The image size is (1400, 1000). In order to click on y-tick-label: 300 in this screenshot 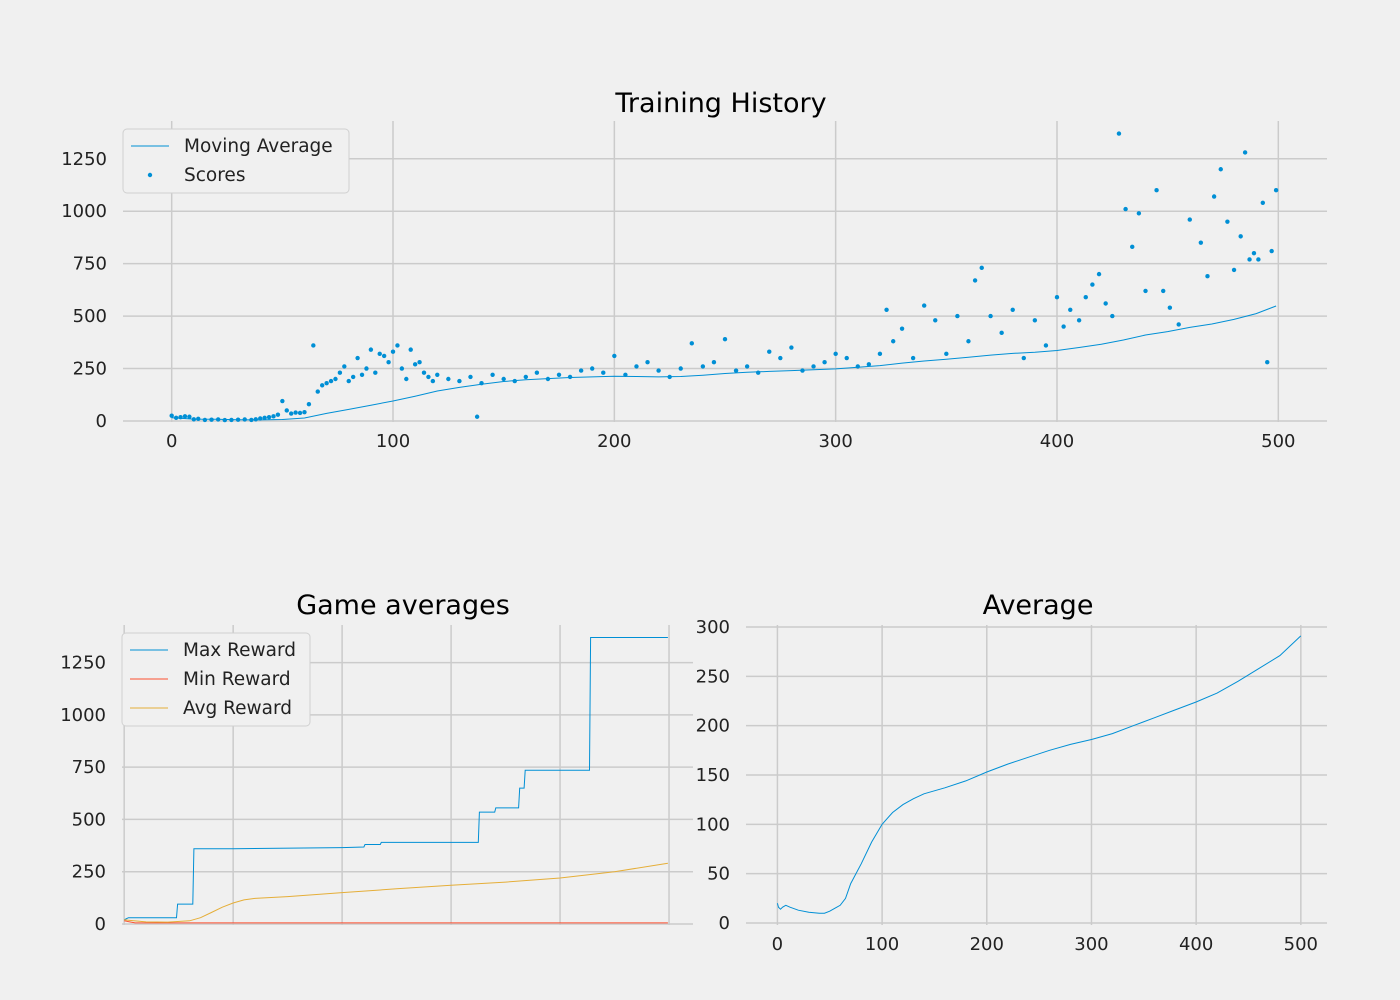, I will do `click(713, 627)`.